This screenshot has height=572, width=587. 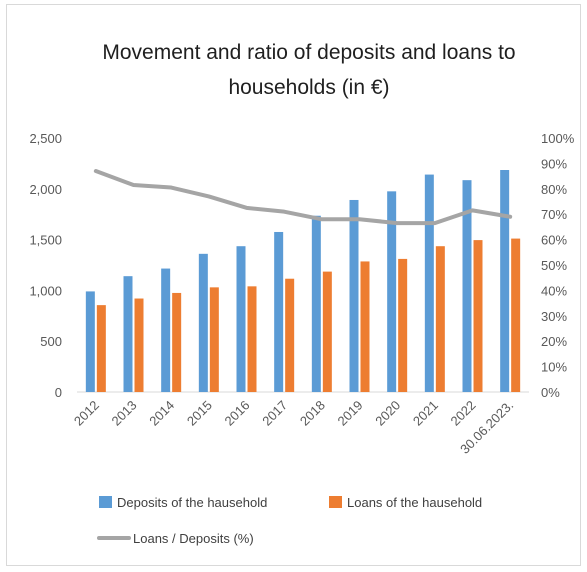 I want to click on x-tick-label: 2020, so click(x=387, y=413).